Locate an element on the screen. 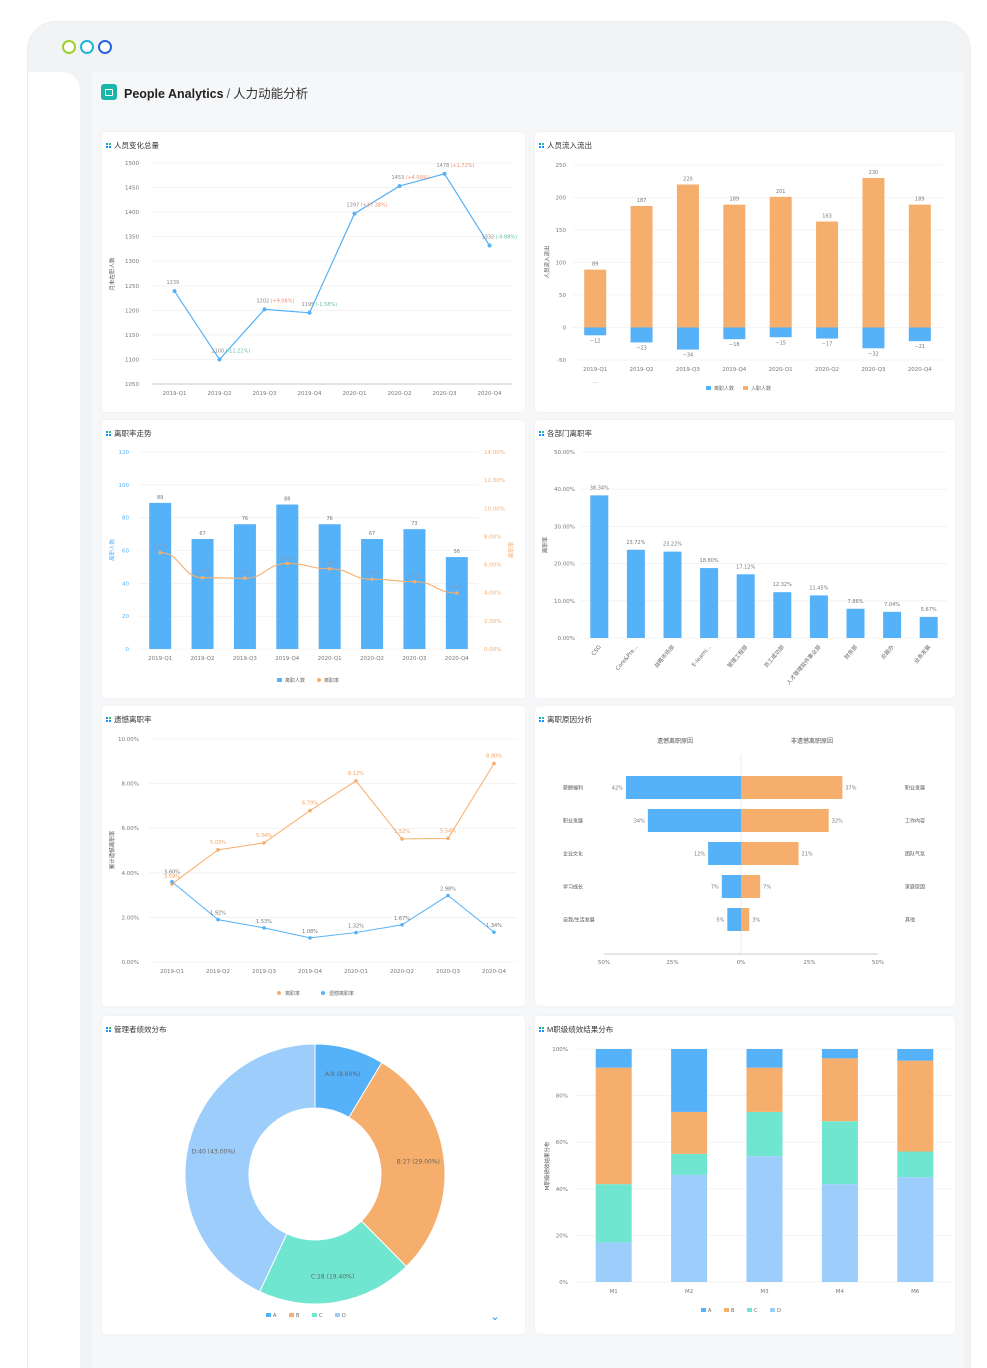  y-tick-label: 20% is located at coordinates (562, 1236).